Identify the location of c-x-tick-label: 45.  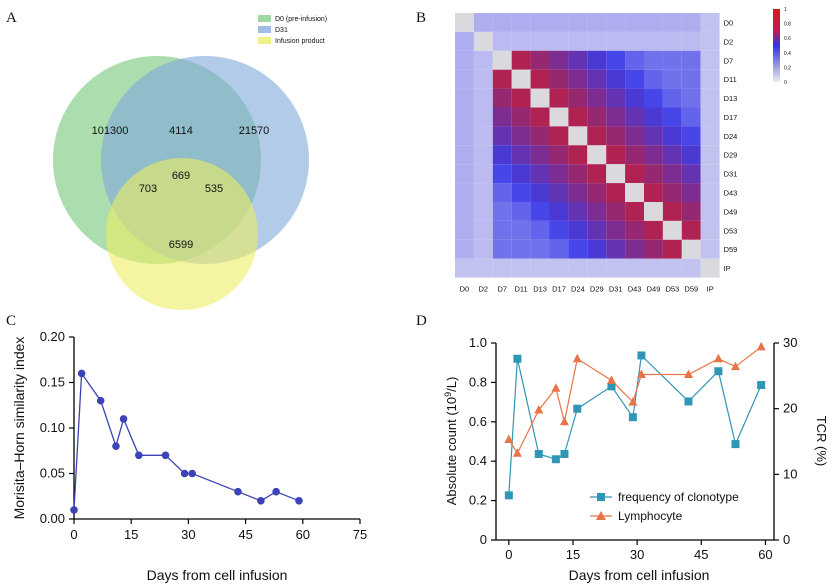
(245, 534).